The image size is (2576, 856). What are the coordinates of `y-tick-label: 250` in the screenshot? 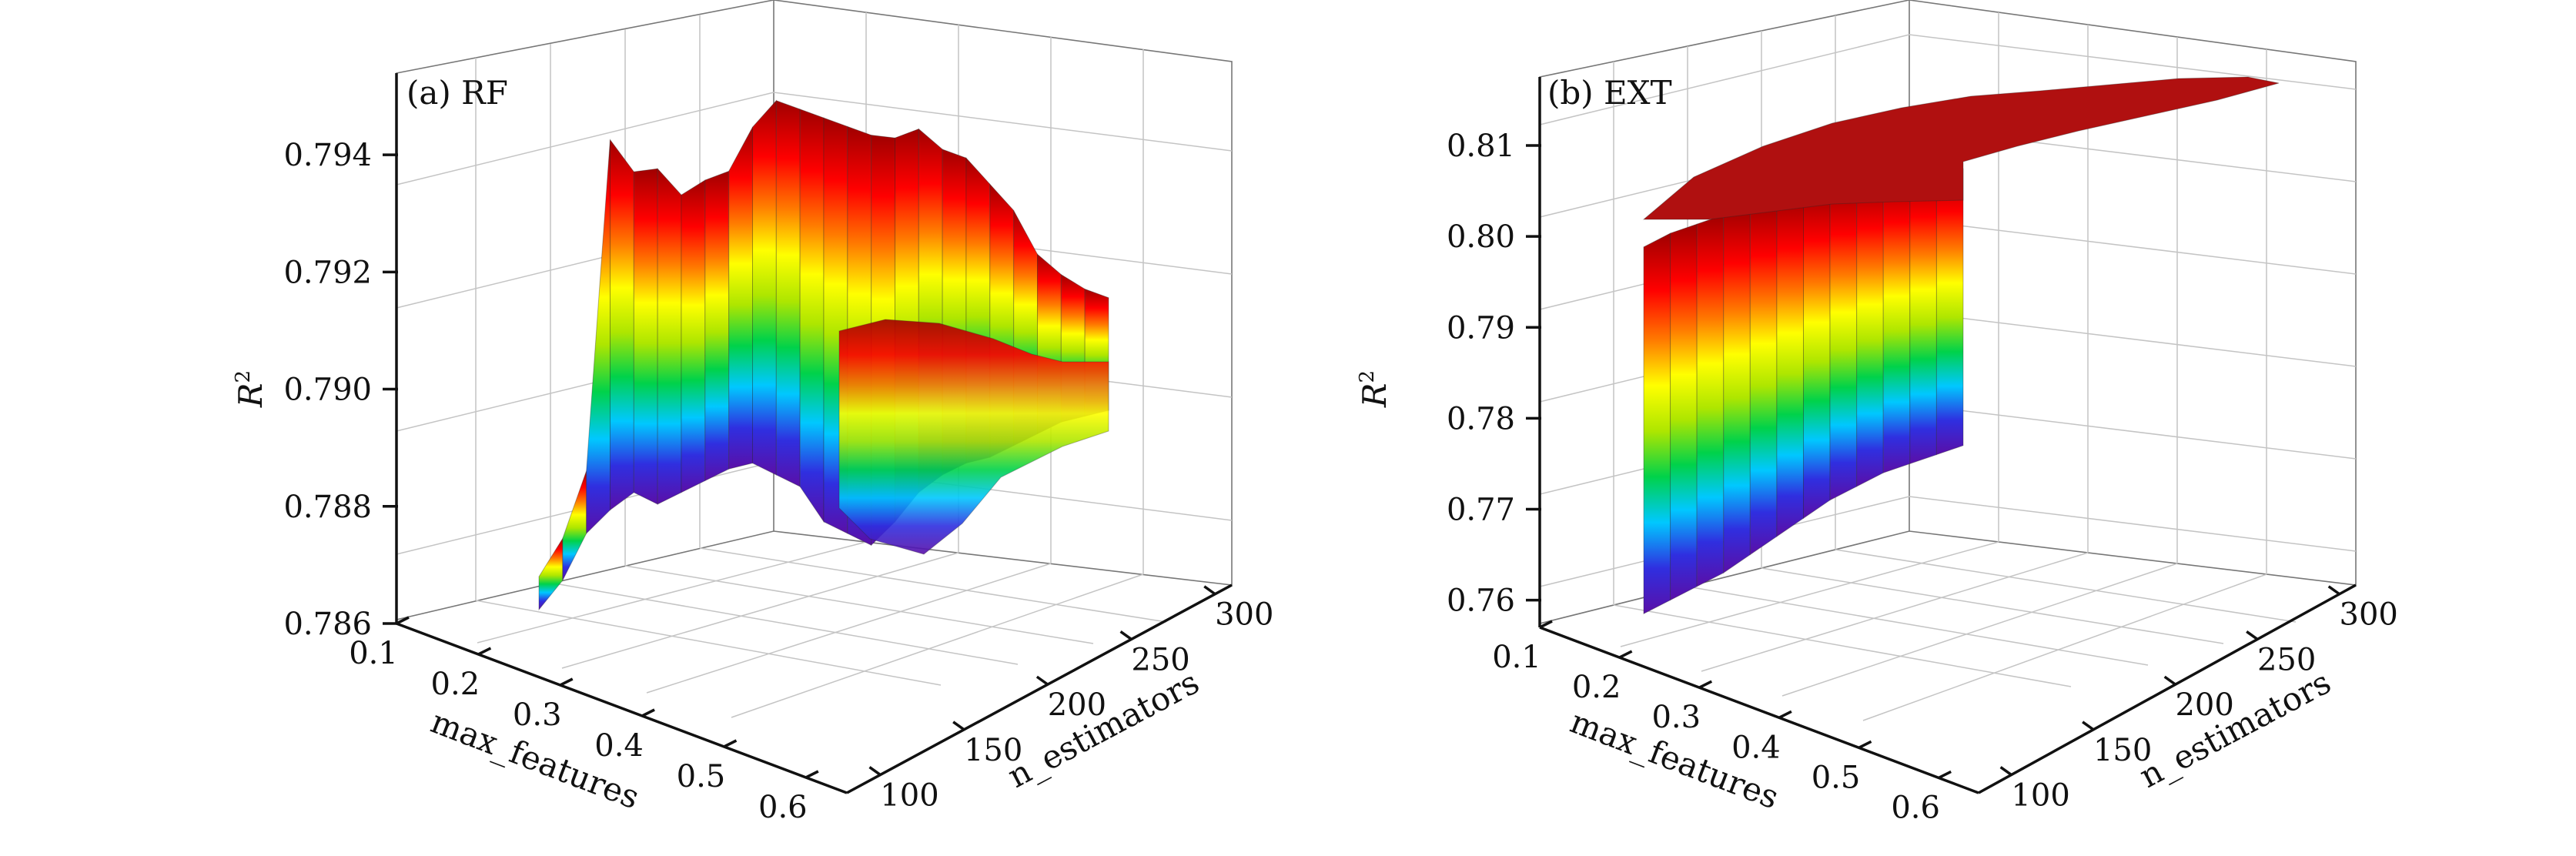 It's located at (2286, 659).